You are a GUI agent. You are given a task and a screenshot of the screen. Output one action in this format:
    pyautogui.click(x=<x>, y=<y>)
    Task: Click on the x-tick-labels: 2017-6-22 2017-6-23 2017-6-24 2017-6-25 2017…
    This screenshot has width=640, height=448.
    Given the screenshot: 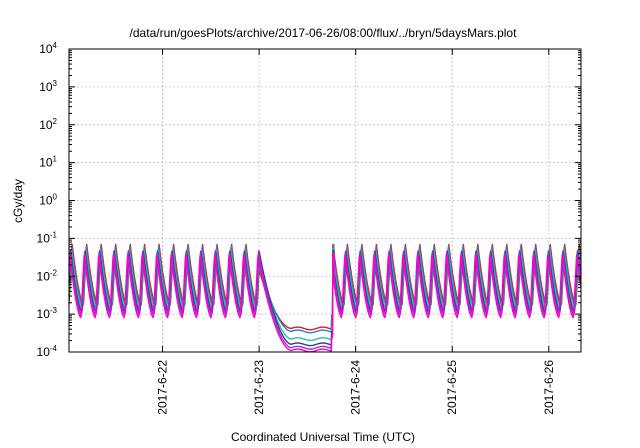 What is the action you would take?
    pyautogui.click(x=356, y=387)
    